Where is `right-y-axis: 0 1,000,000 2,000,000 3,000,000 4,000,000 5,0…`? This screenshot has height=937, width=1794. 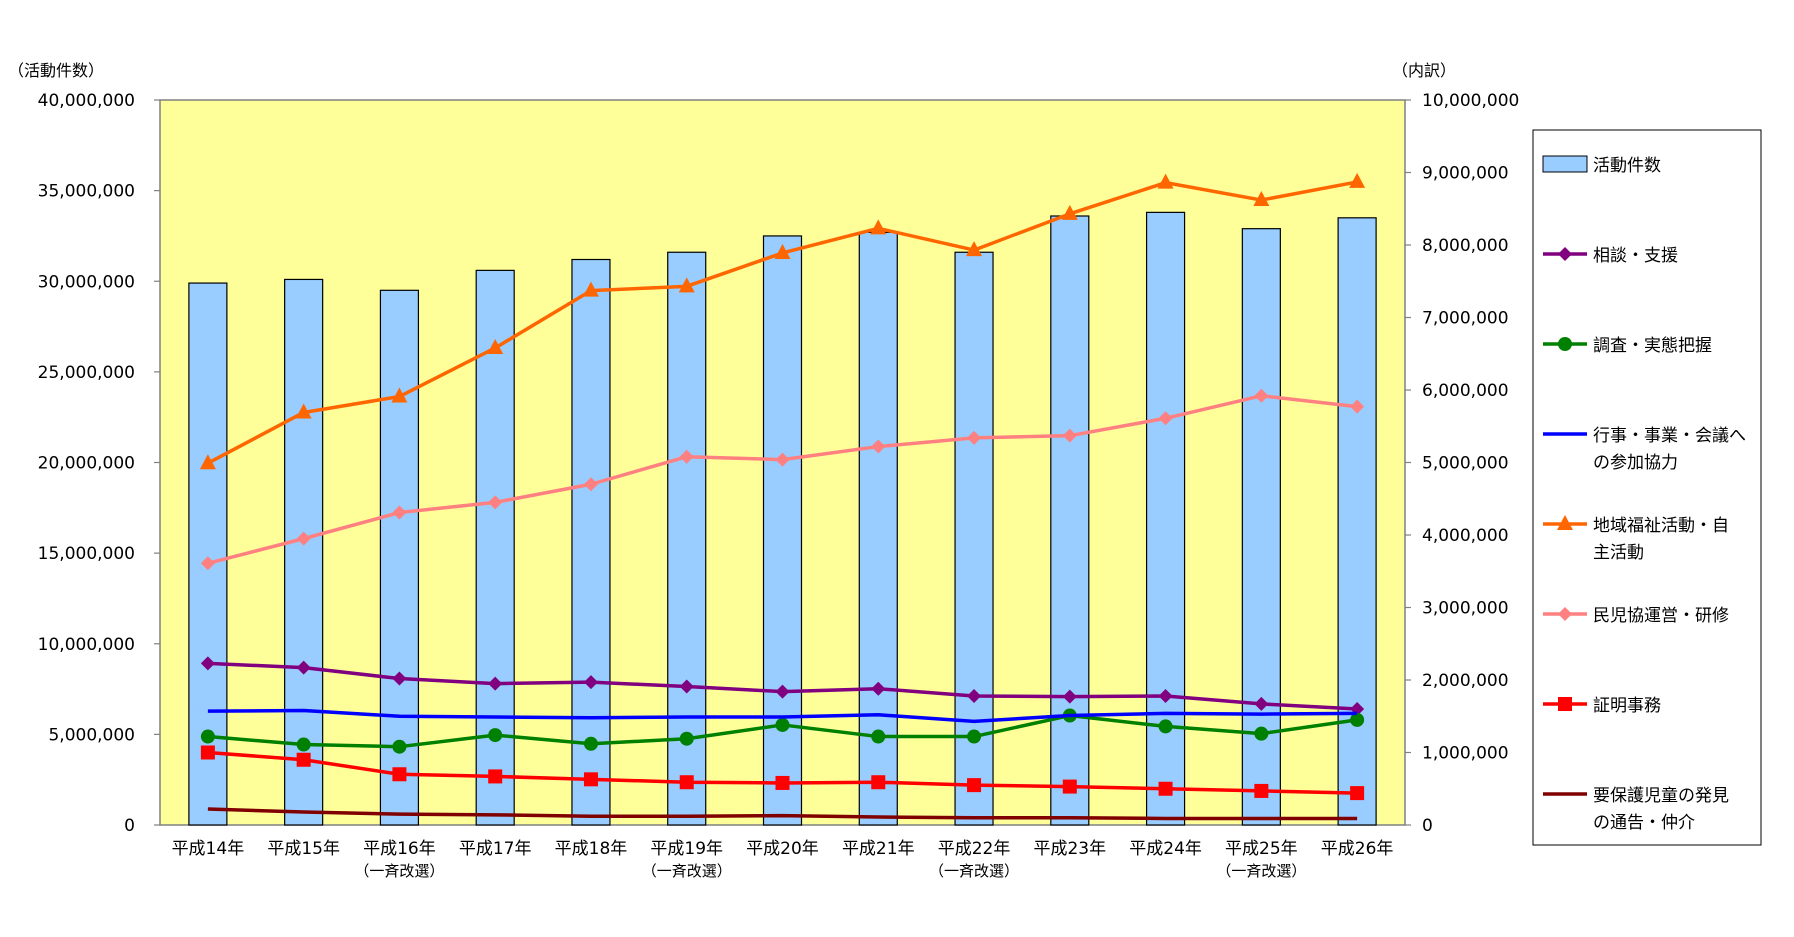 right-y-axis: 0 1,000,000 2,000,000 3,000,000 4,000,000 5,0… is located at coordinates (1462, 463).